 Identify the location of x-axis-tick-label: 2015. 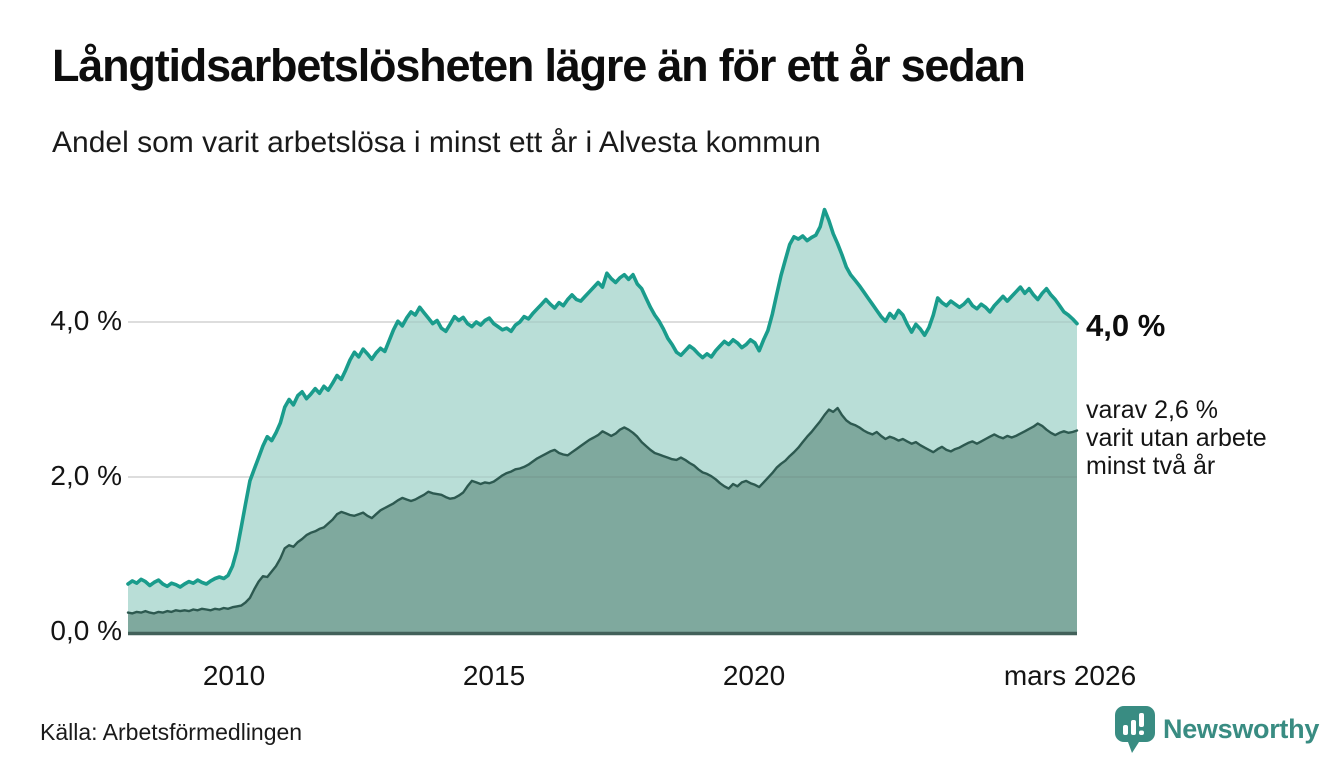
(494, 675).